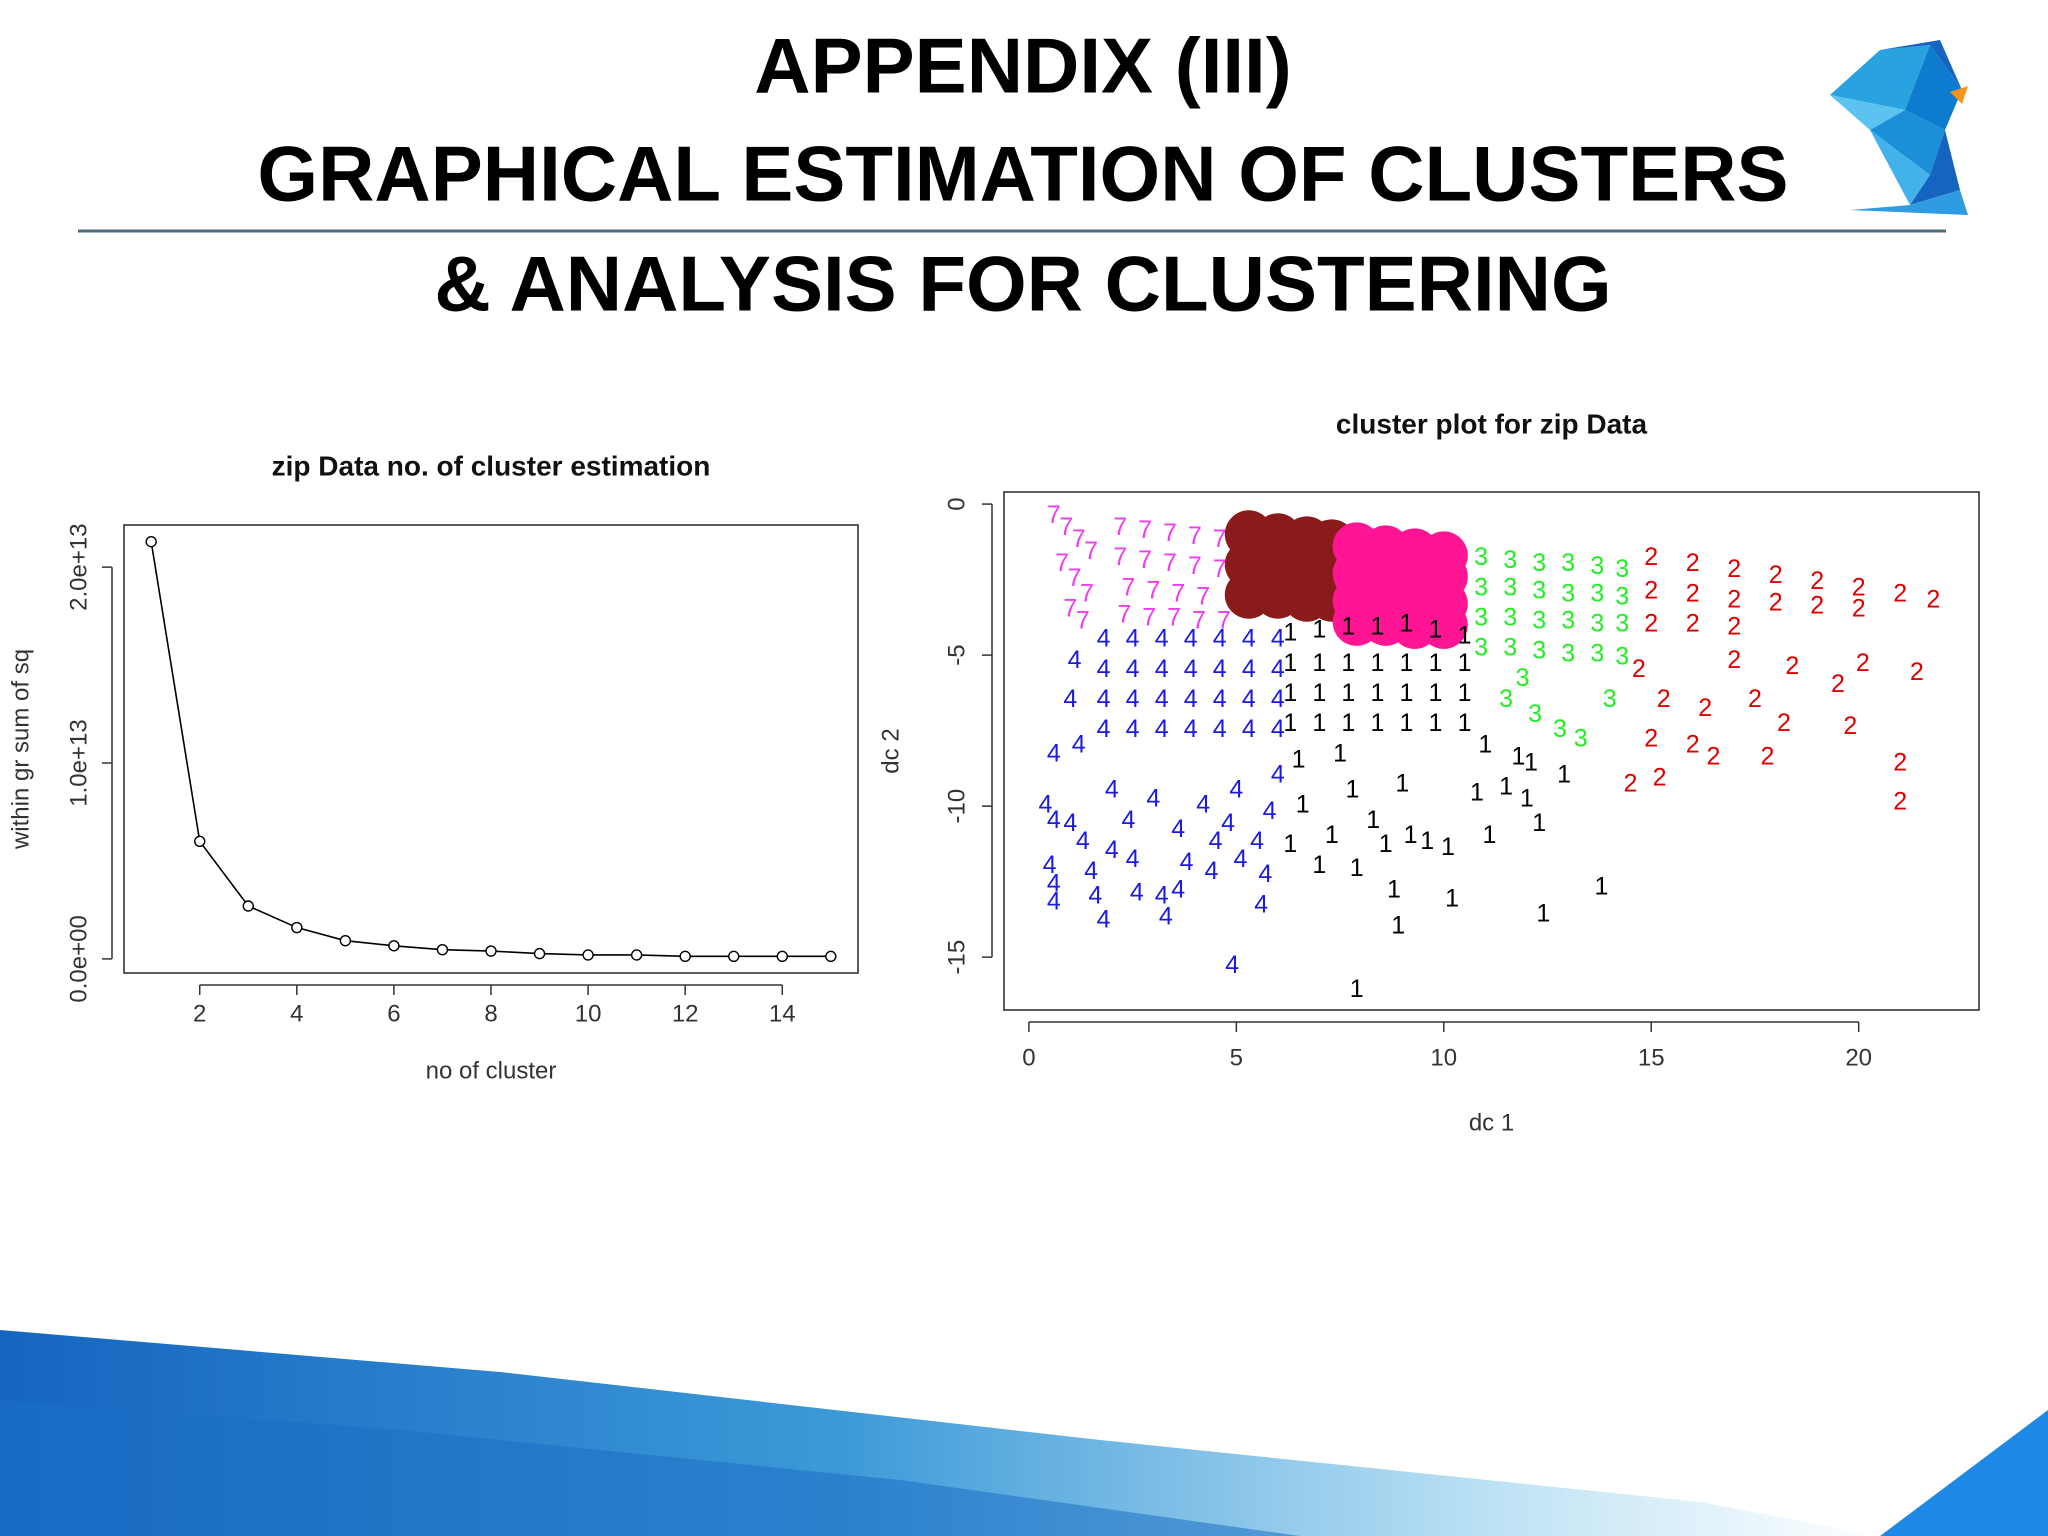 This screenshot has height=1536, width=2048. I want to click on data-line, so click(490, 749).